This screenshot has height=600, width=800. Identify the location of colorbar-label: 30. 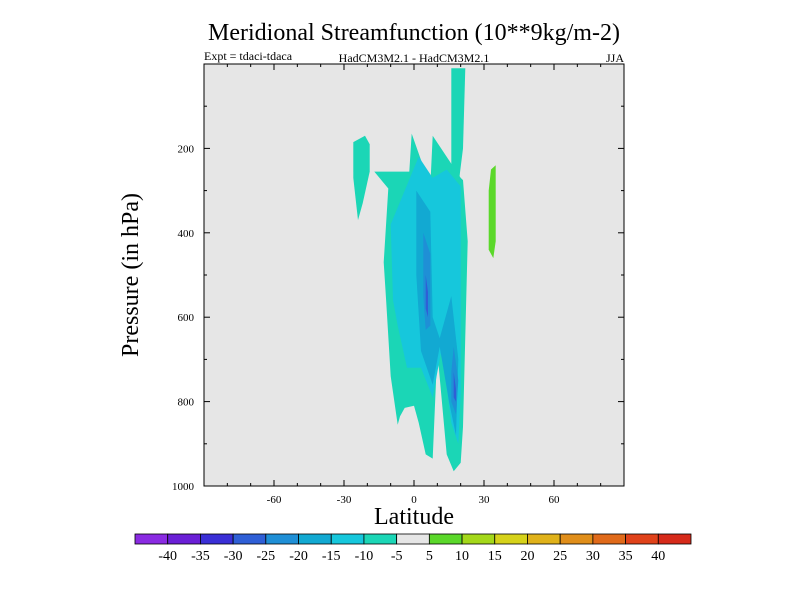
(593, 556).